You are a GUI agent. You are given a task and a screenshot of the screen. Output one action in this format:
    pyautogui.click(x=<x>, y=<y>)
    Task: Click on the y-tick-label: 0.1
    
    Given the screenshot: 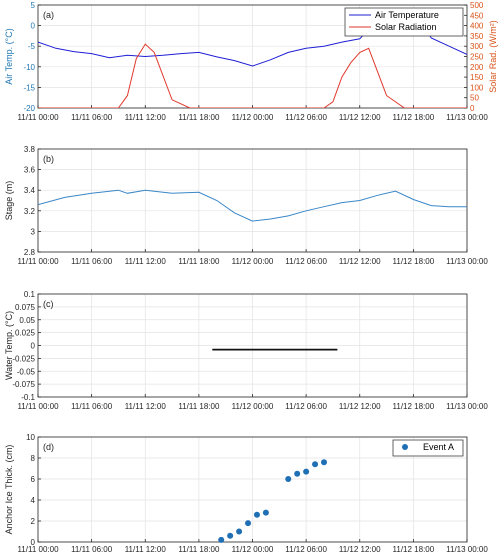 What is the action you would take?
    pyautogui.click(x=30, y=294)
    